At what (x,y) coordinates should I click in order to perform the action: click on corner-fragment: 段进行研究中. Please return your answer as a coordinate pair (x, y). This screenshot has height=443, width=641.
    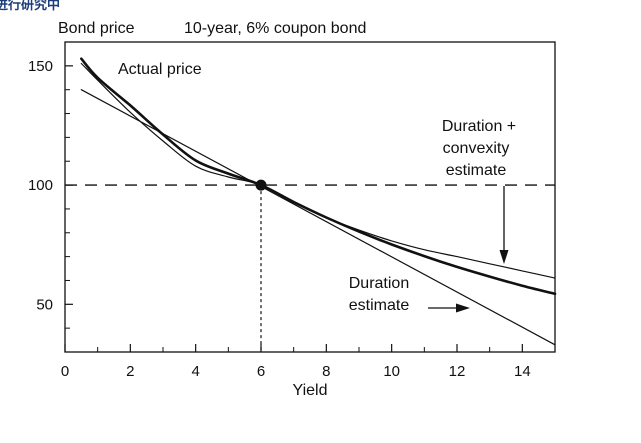
    Looking at the image, I should click on (30, 6).